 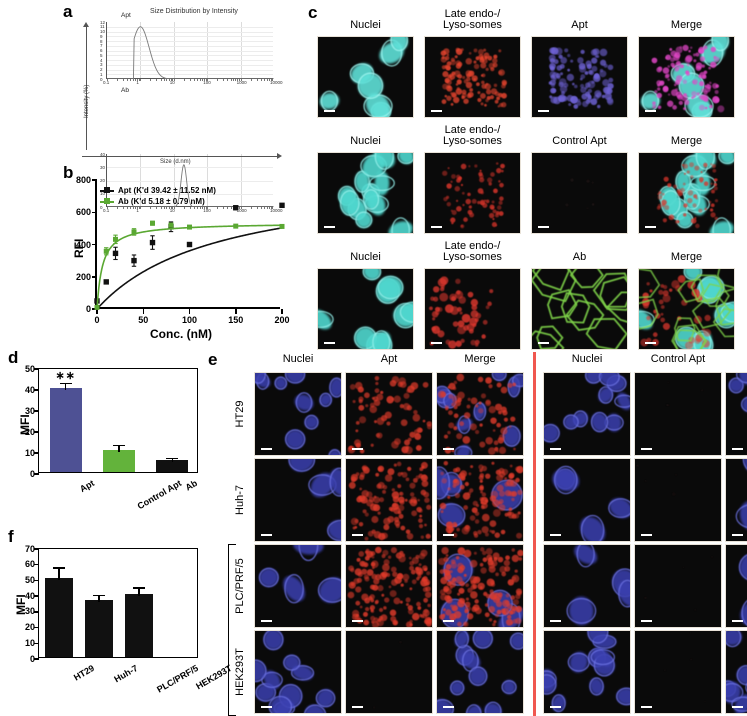 I want to click on panel-a-title: Size Distribution by Intensity, so click(x=194, y=11).